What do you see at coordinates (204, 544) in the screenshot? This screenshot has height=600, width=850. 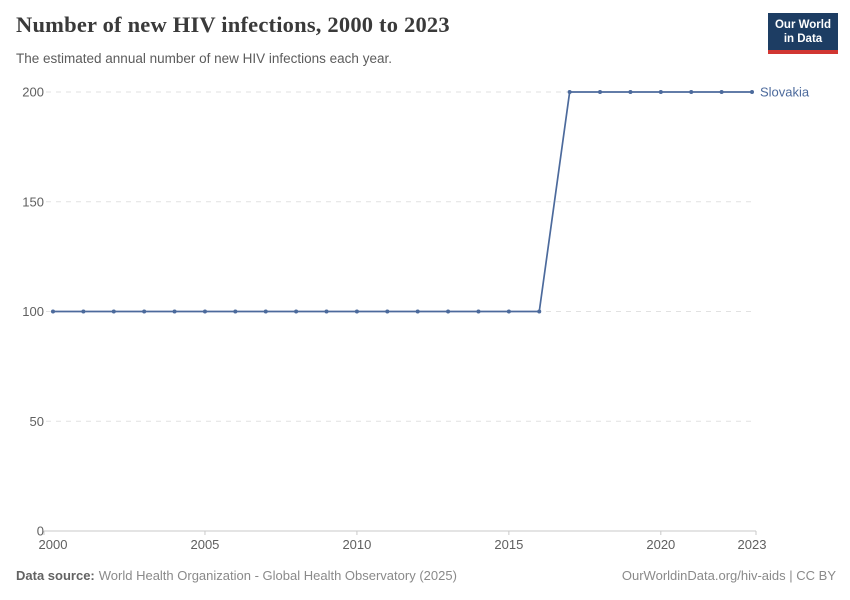 I see `x-tick-label-2005: 2005` at bounding box center [204, 544].